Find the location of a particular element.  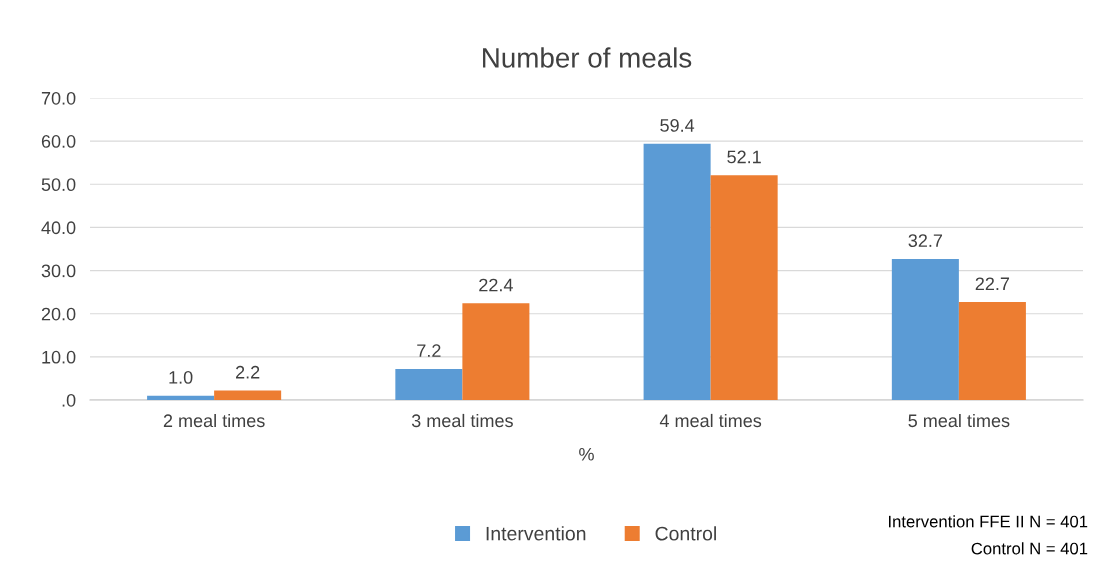

text: Intervention FFE II N = 401 is located at coordinates (988, 521).